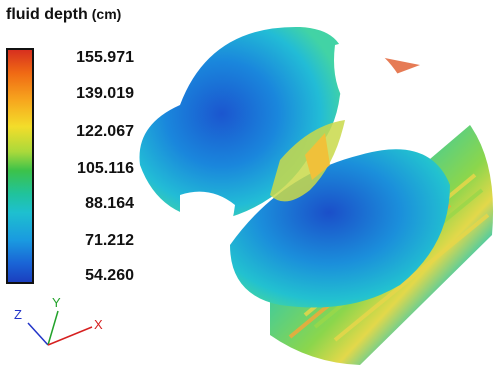  I want to click on legend-title: fluid depth (cm), so click(63, 15).